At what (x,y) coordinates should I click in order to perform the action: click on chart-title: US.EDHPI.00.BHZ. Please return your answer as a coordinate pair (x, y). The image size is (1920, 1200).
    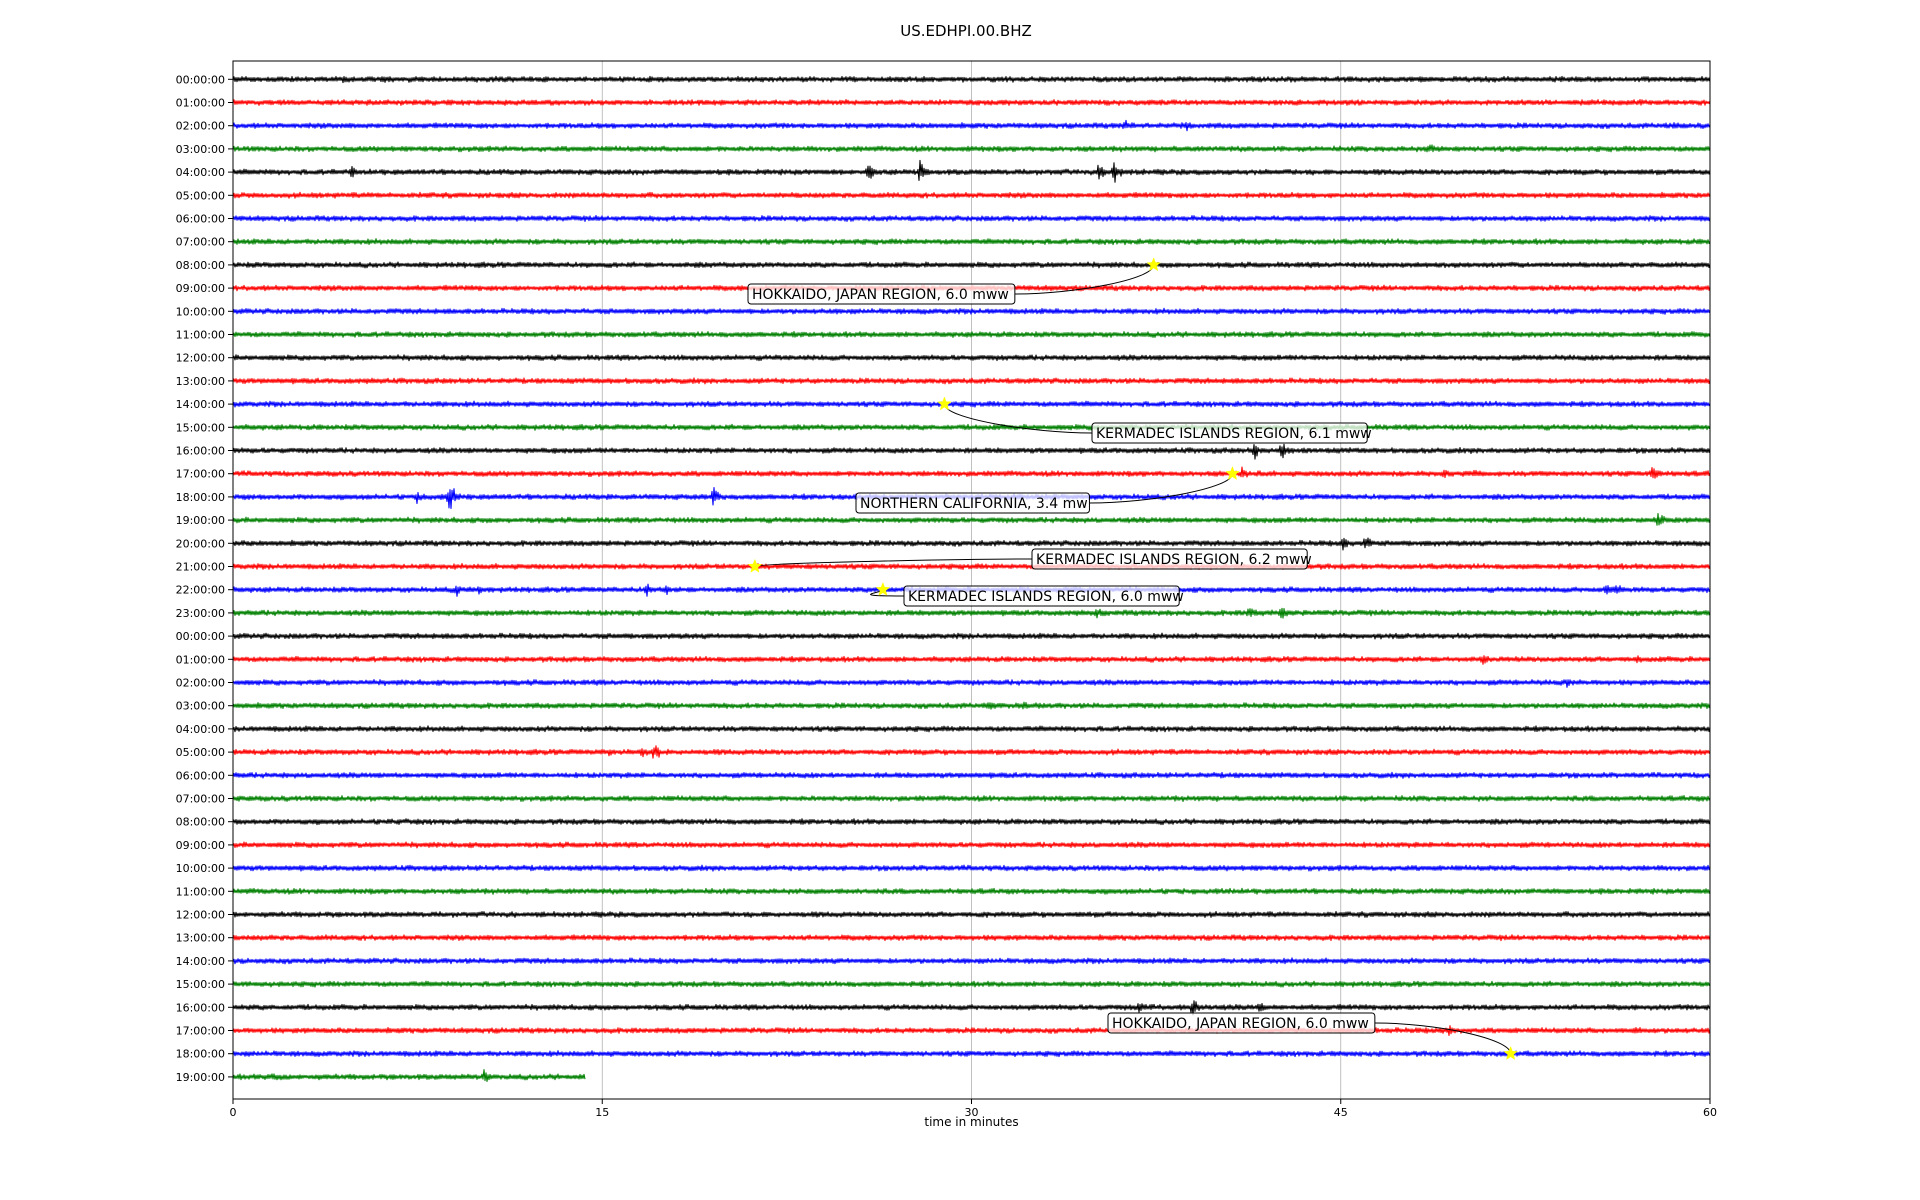
    Looking at the image, I should click on (966, 31).